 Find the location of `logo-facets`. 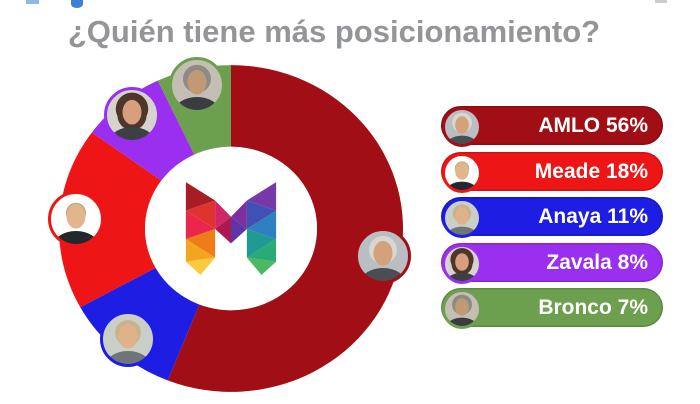

logo-facets is located at coordinates (231, 228).